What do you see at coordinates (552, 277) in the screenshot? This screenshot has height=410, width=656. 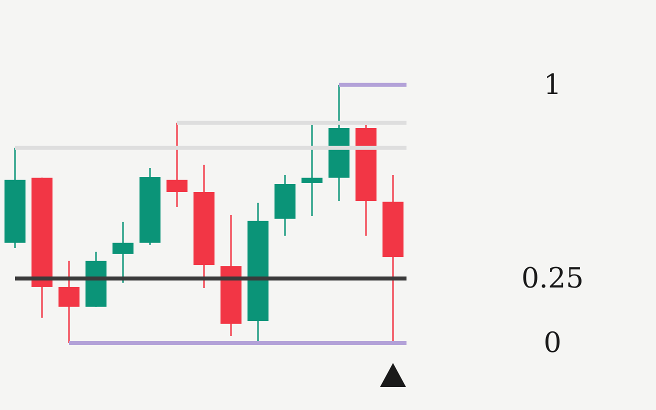 I see `y-tick-label: 0.25` at bounding box center [552, 277].